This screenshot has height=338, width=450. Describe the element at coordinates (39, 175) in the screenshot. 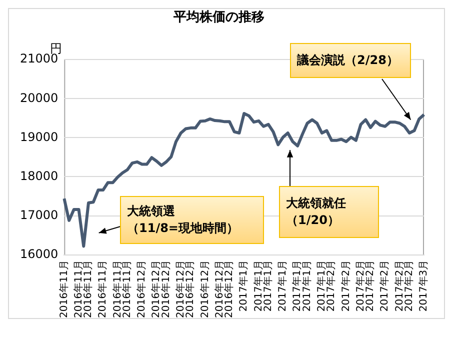

I see `y-tick-label: 18000` at that location.